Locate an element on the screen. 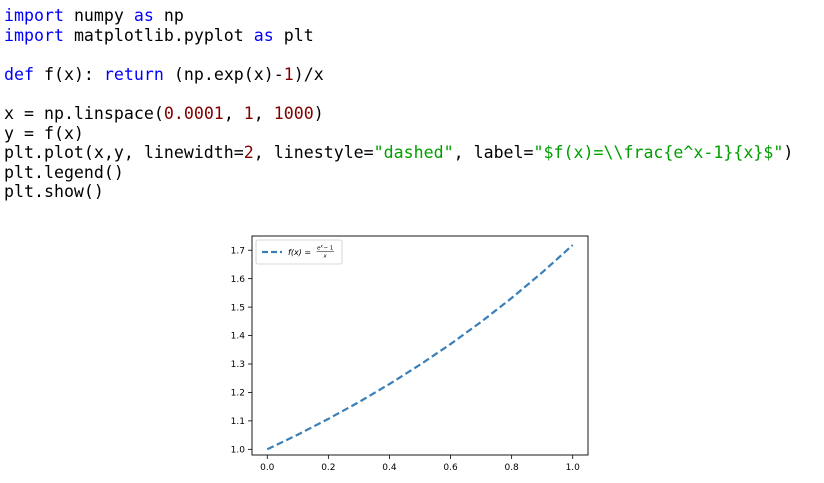 The width and height of the screenshot is (824, 483). code-token: "dashed" is located at coordinates (413, 153).